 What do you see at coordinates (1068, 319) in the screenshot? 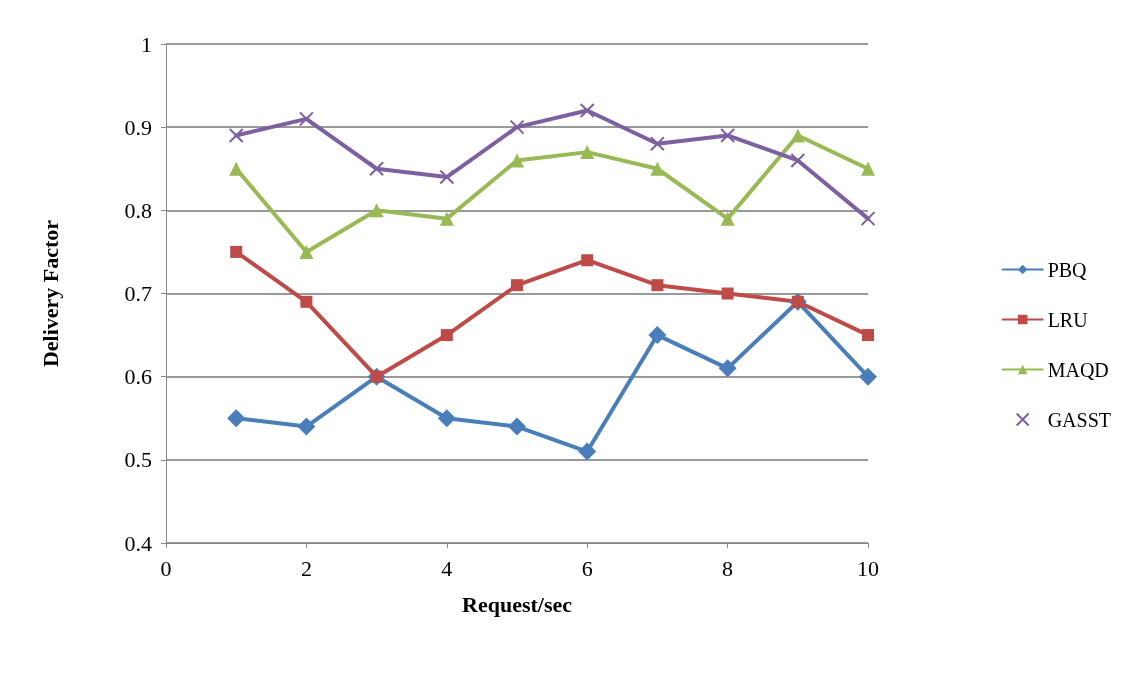
I see `legend-label: LRU` at bounding box center [1068, 319].